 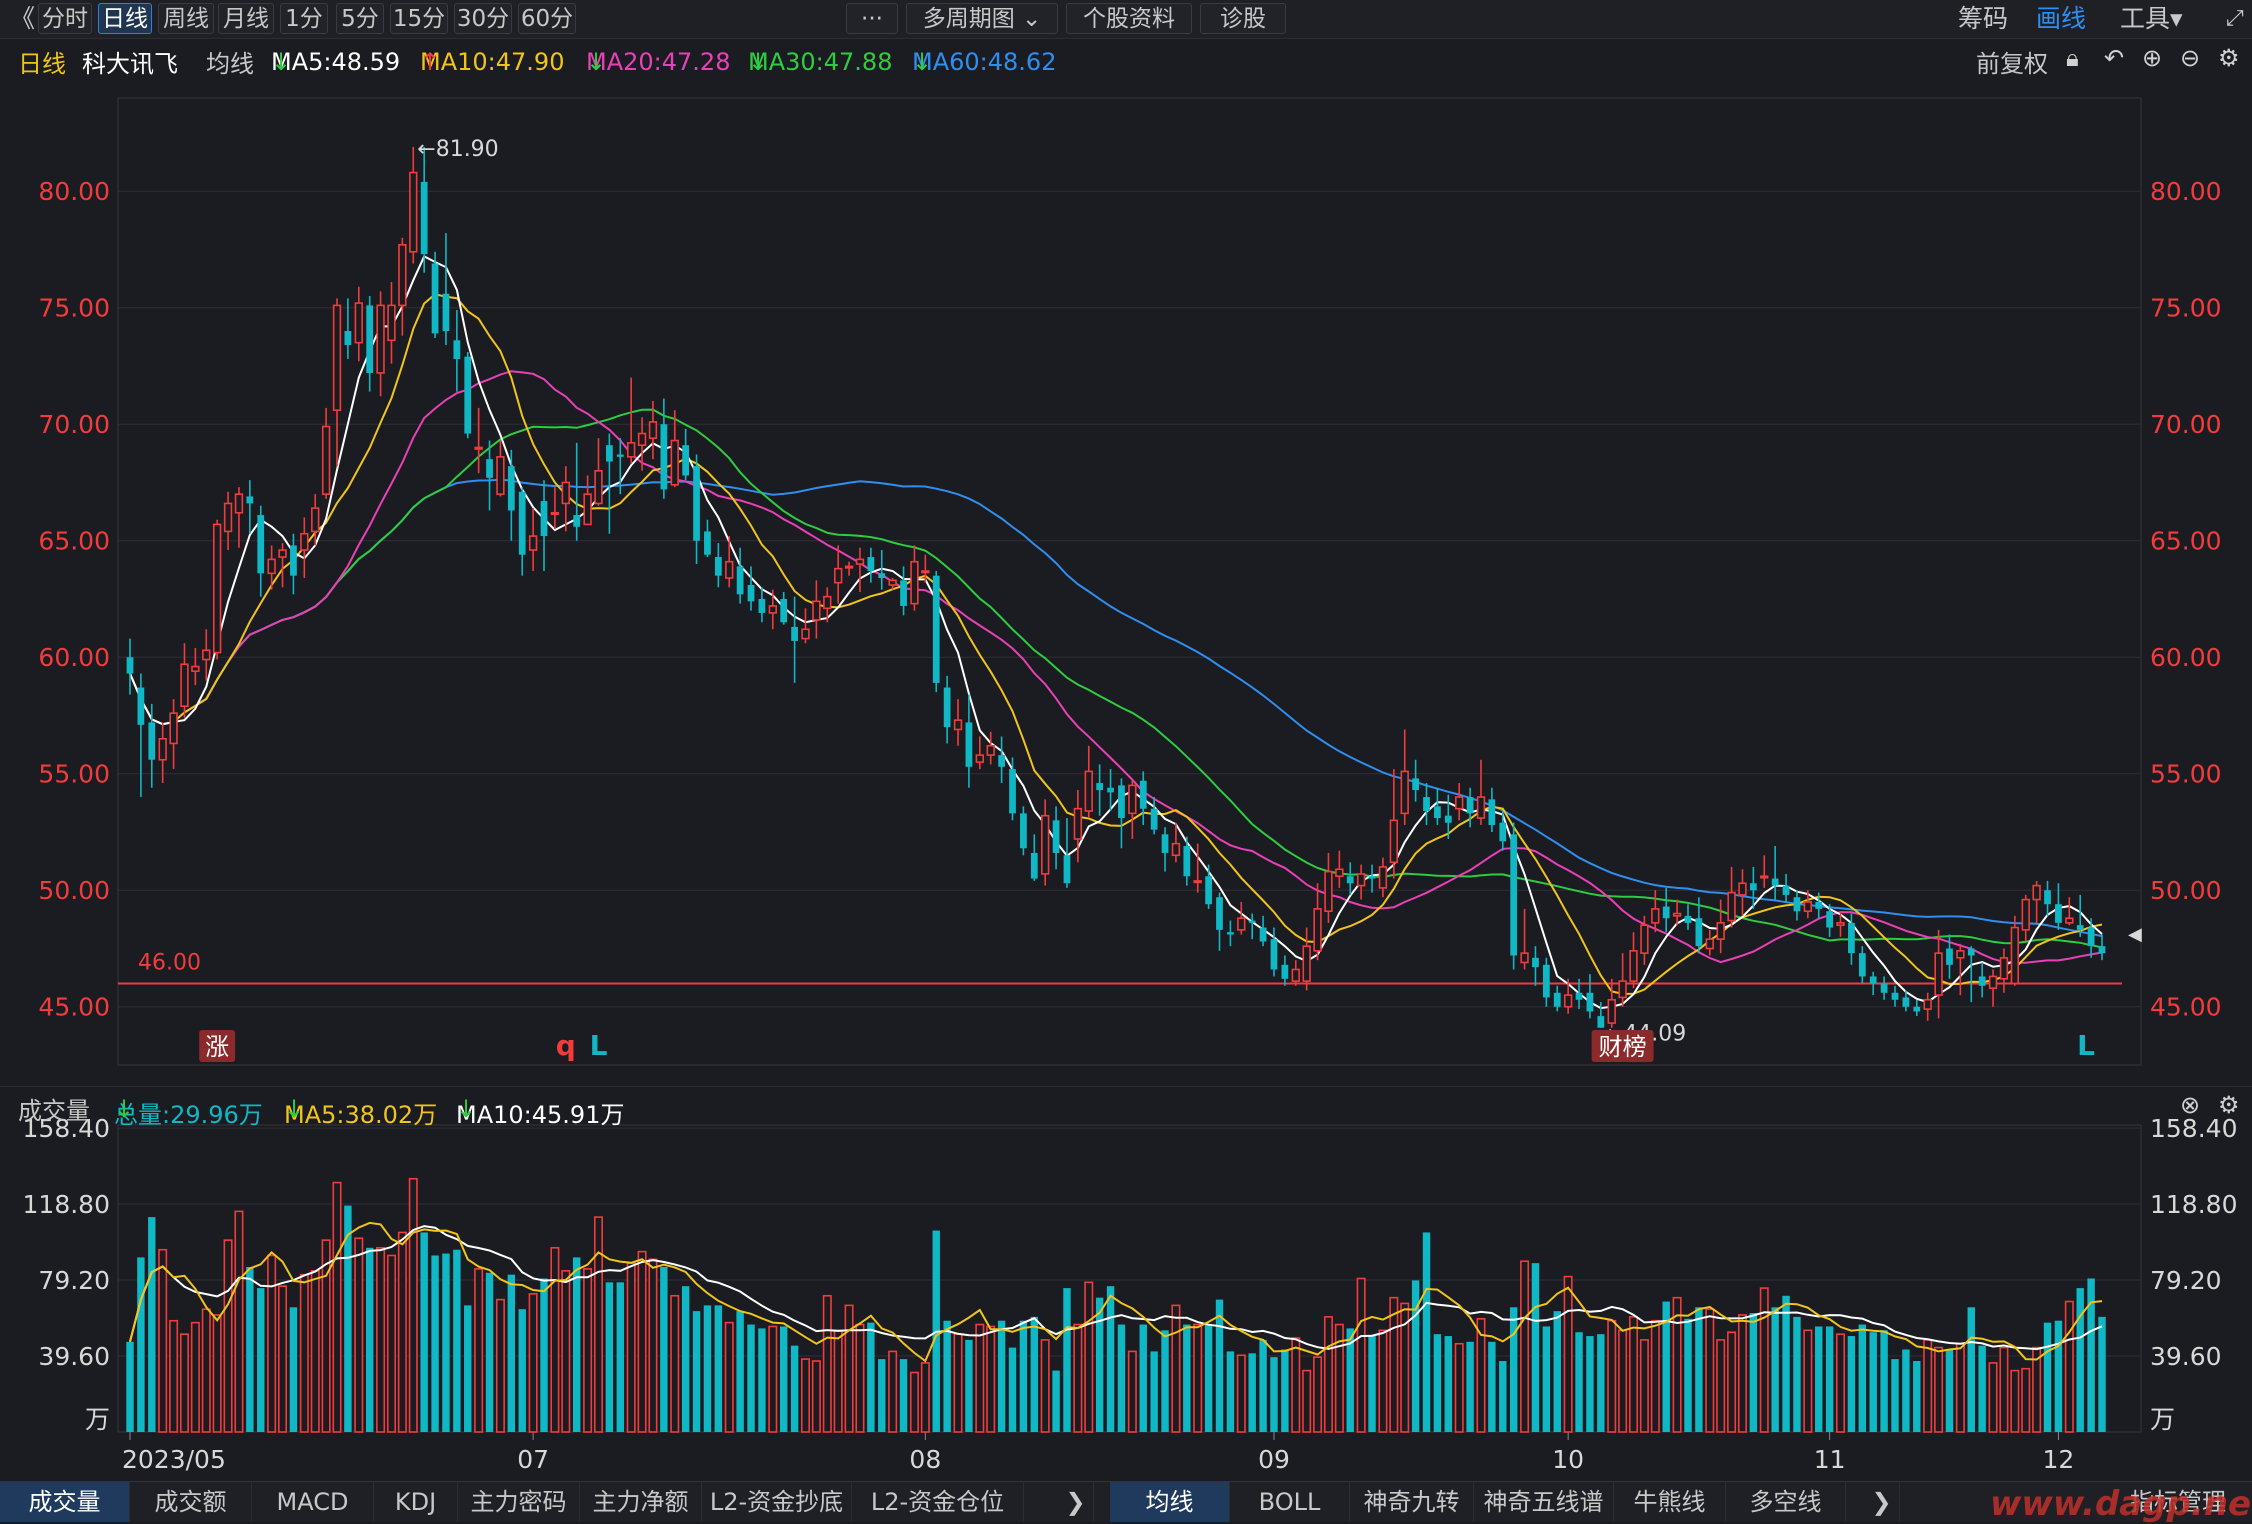 What do you see at coordinates (246, 18) in the screenshot?
I see `period-tab-3: 月线` at bounding box center [246, 18].